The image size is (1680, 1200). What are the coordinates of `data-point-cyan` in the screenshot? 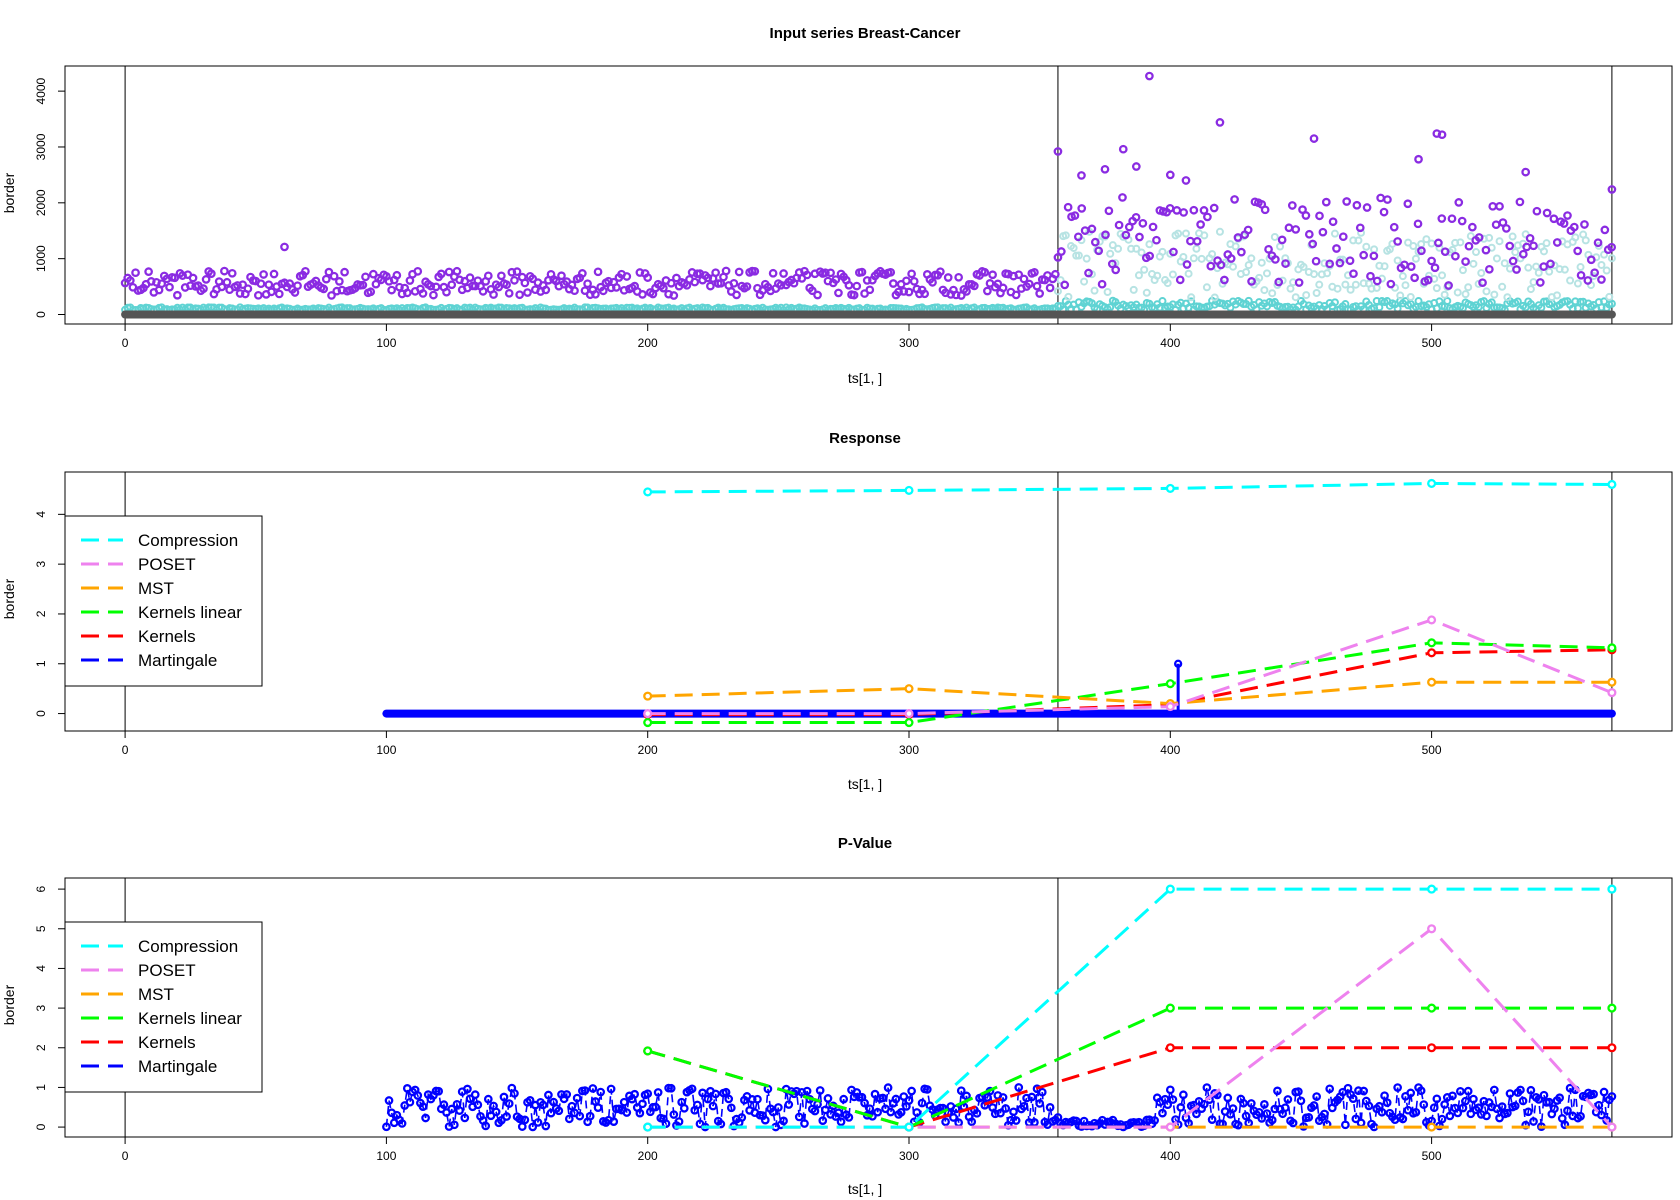 It's located at (1517, 301).